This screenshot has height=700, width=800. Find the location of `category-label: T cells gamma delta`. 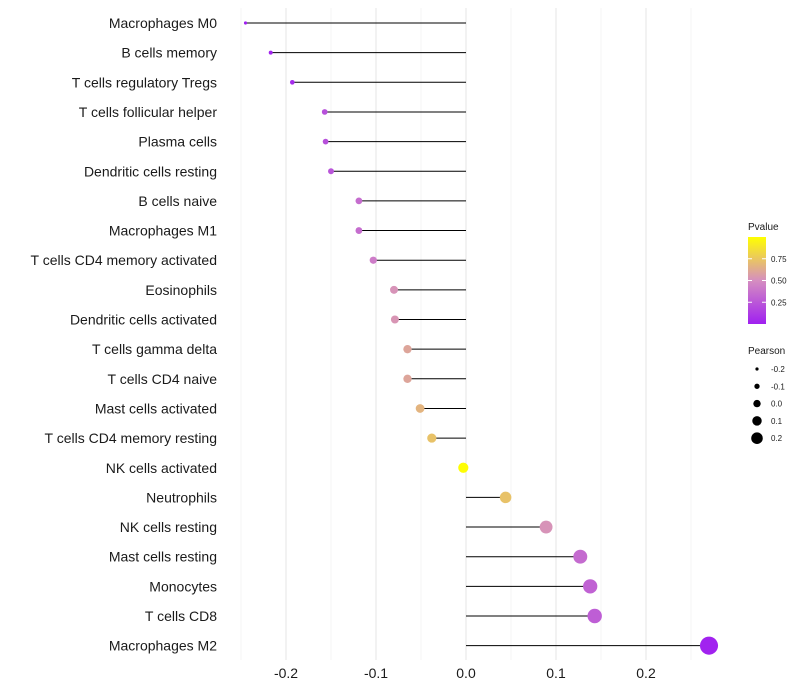

category-label: T cells gamma delta is located at coordinates (154, 349).